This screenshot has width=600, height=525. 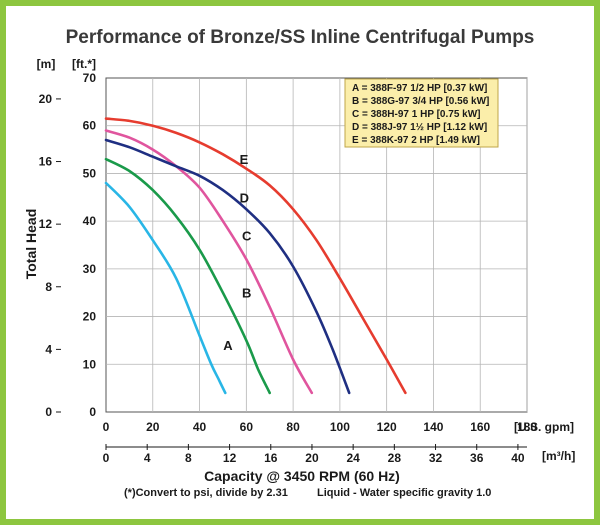 What do you see at coordinates (48, 287) in the screenshot?
I see `y-tick-label-meters: 8` at bounding box center [48, 287].